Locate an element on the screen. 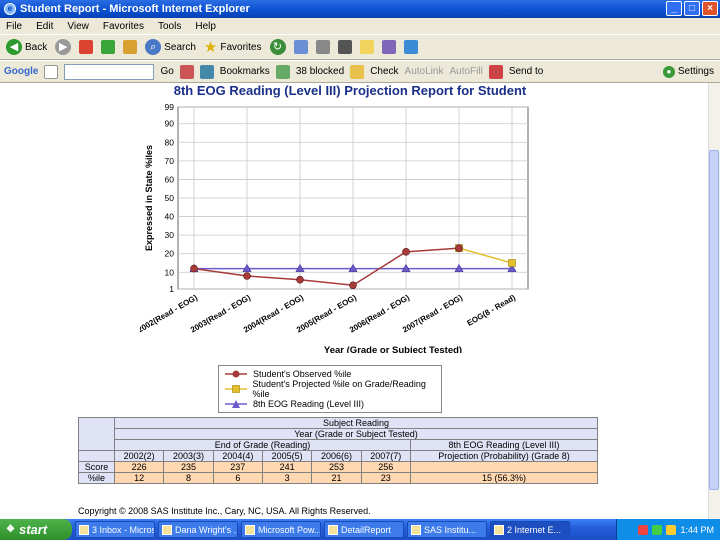  home-icon is located at coordinates (130, 47).